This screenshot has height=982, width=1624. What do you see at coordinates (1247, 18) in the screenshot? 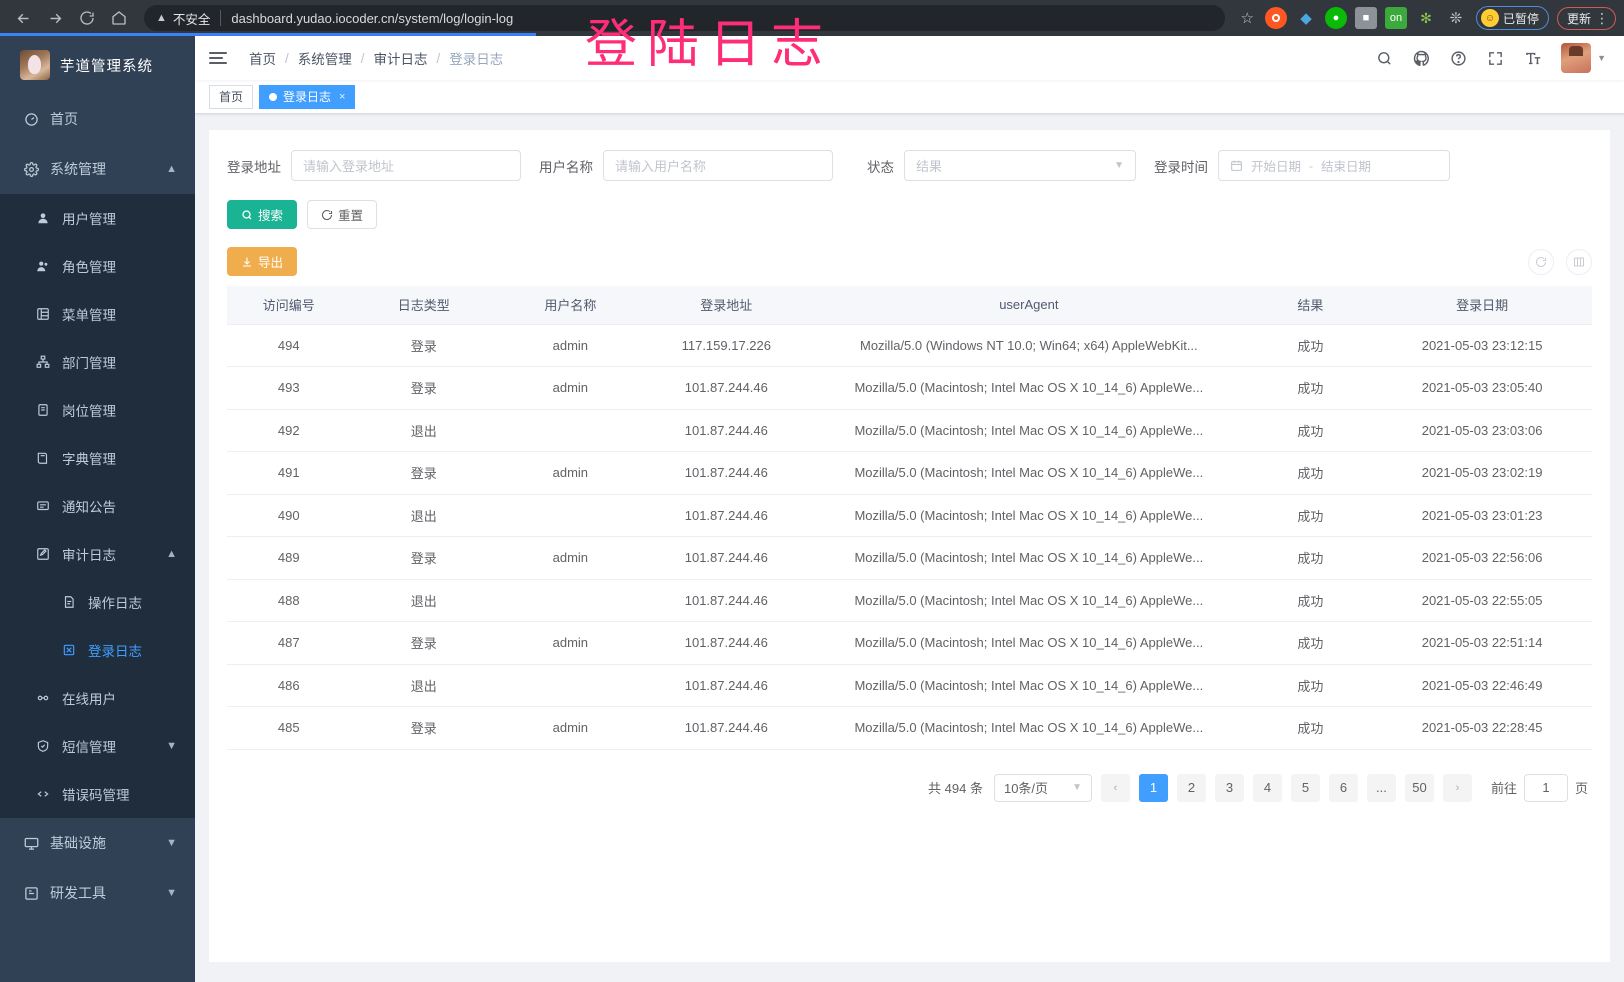
I see `star-icon: ☆` at bounding box center [1247, 18].